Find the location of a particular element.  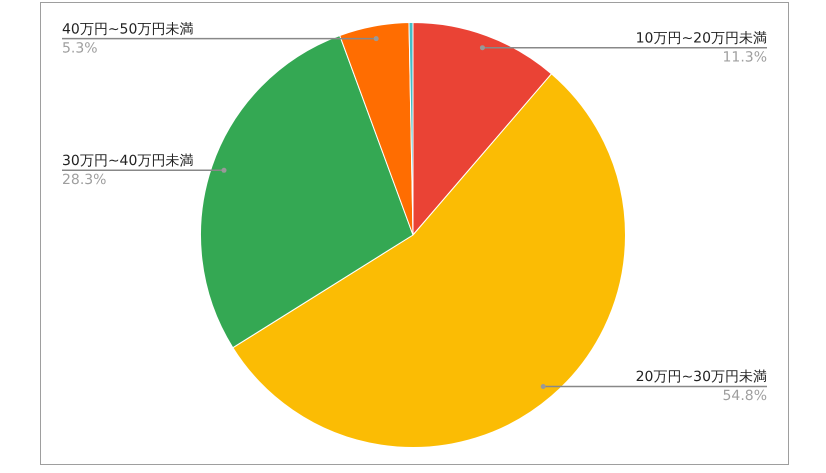

data-label: 28.3% is located at coordinates (84, 180).